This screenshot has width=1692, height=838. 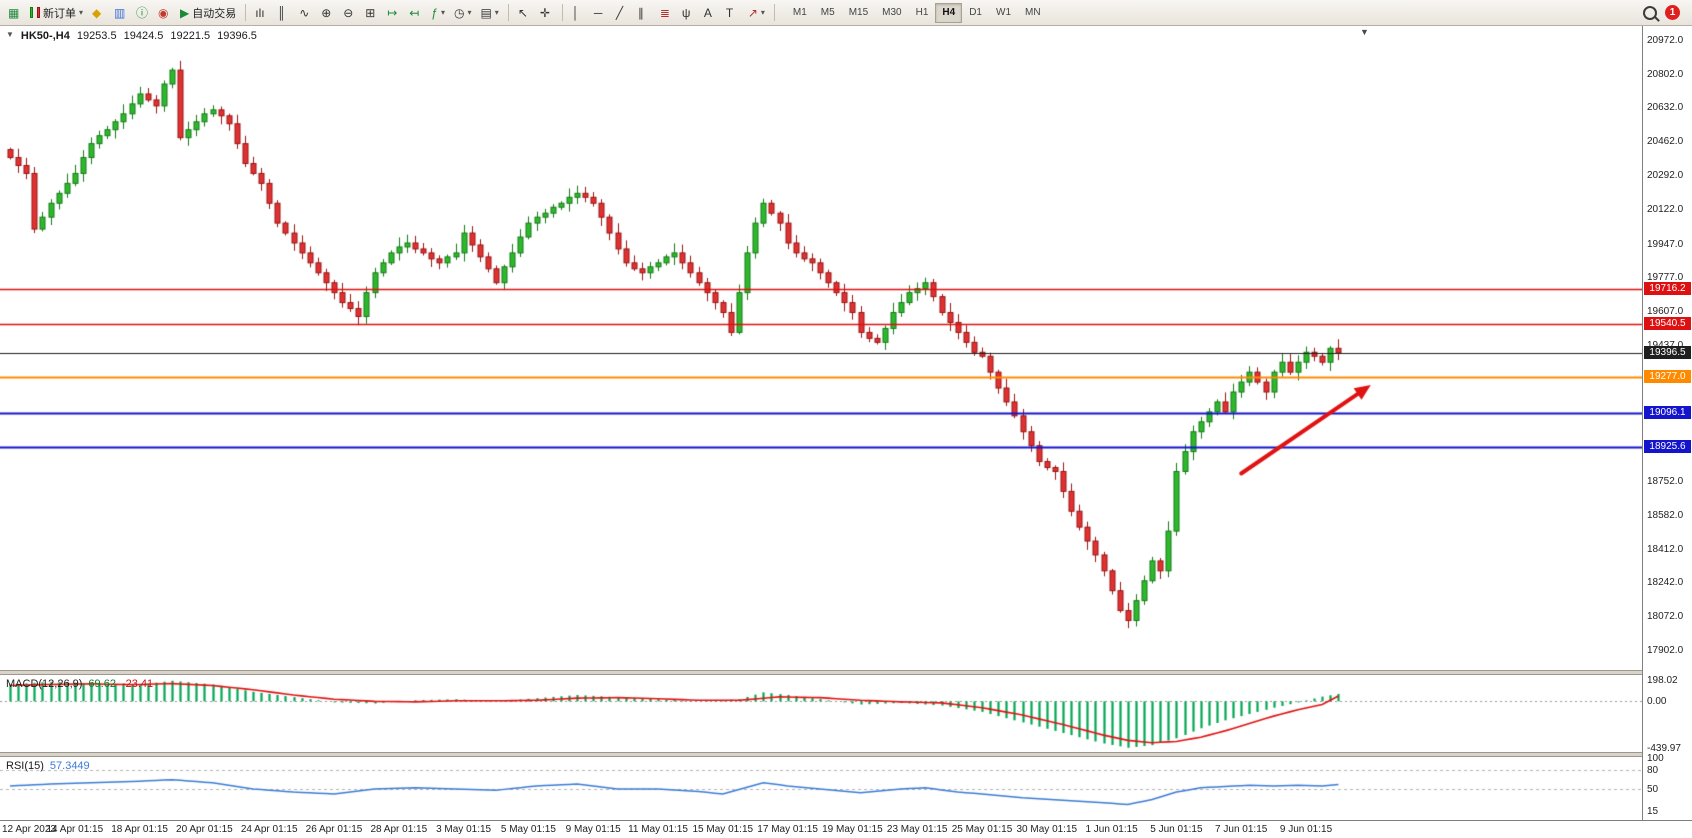 What do you see at coordinates (1665, 515) in the screenshot?
I see `price-axis-label: 18582.0` at bounding box center [1665, 515].